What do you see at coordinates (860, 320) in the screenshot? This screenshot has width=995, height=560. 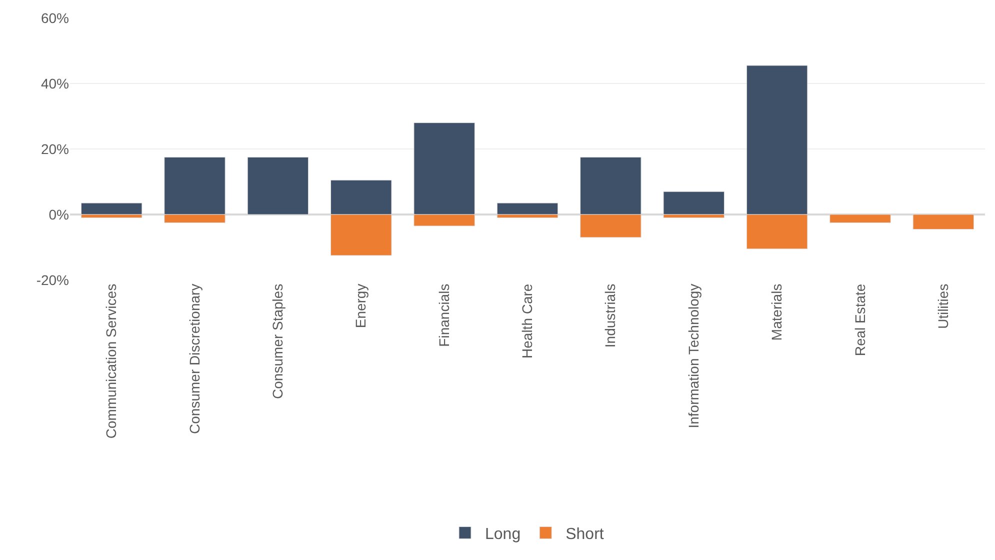 I see `x-tick-label: Real Estate` at bounding box center [860, 320].